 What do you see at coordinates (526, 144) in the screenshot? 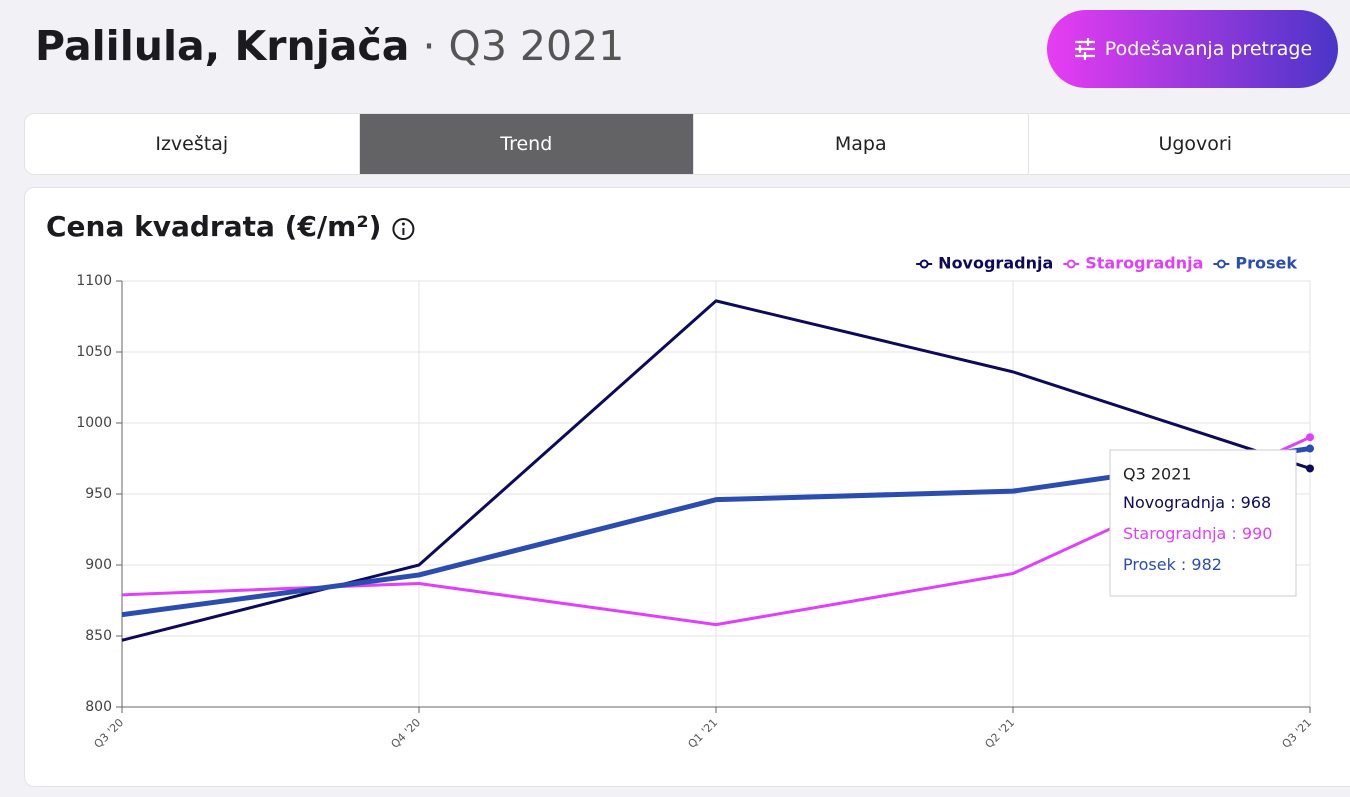
I see `tab: Trend` at bounding box center [526, 144].